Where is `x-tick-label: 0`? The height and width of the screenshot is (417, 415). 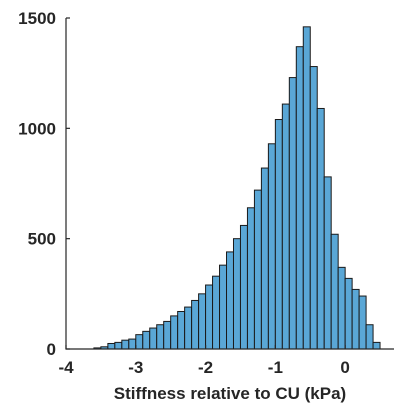 x-tick-label: 0 is located at coordinates (344, 367).